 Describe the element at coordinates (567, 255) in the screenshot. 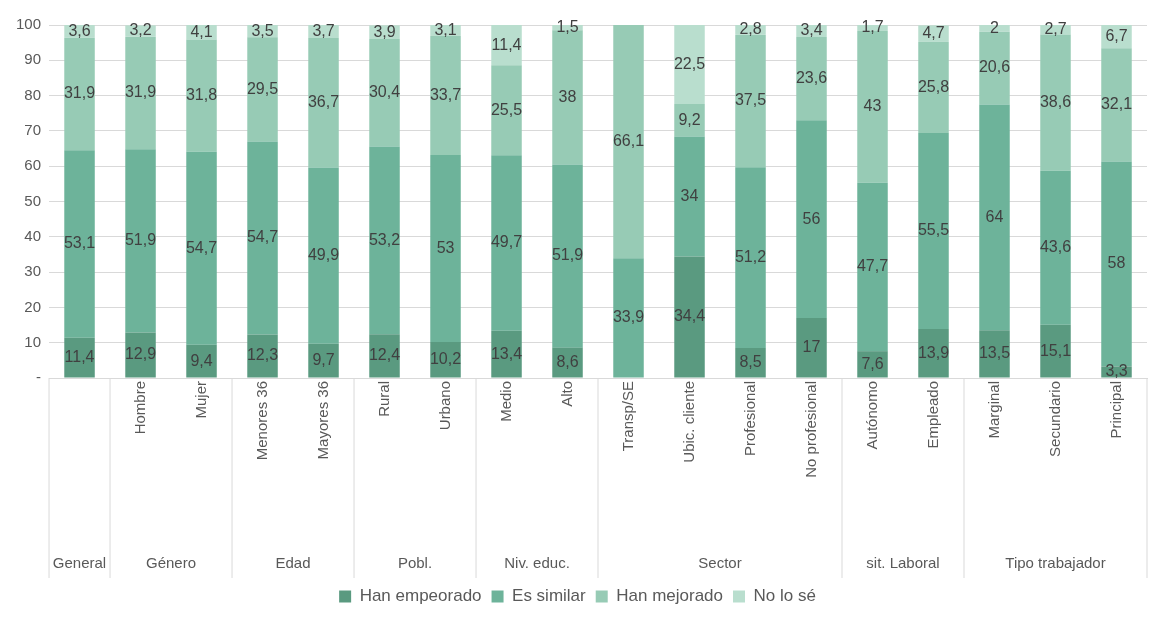

I see `data-label: 51,9` at that location.